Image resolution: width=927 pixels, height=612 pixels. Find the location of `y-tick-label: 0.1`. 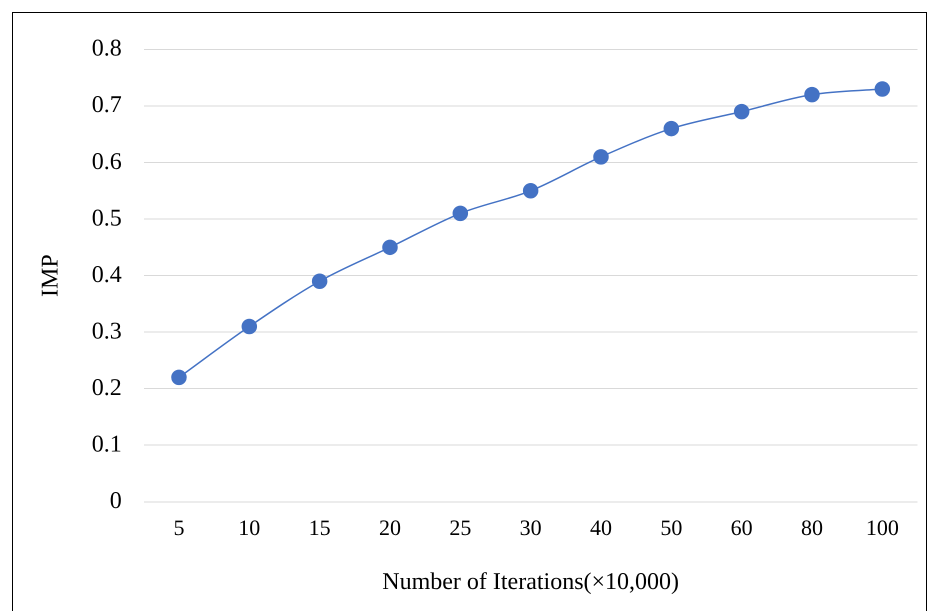

y-tick-label: 0.1 is located at coordinates (107, 445).